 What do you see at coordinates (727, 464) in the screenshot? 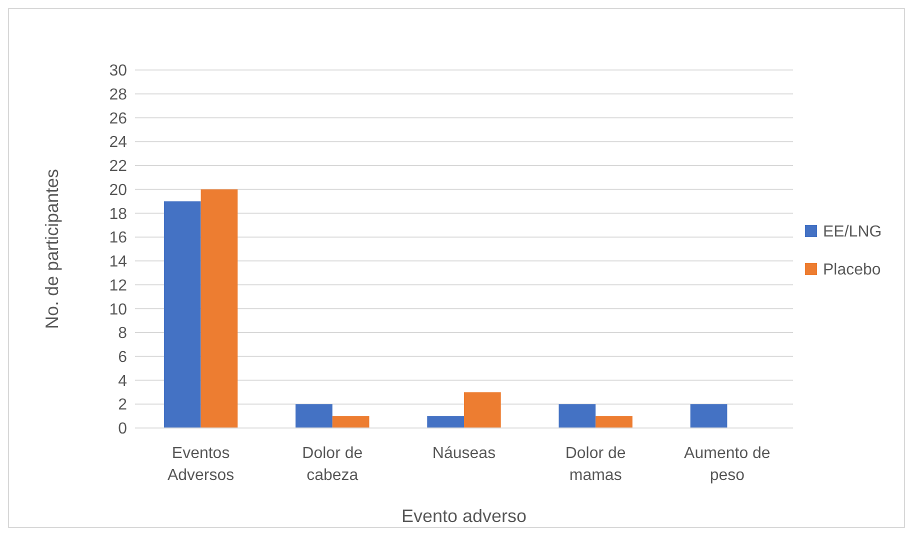
I see `x-tick-label: Aumento de peso` at bounding box center [727, 464].